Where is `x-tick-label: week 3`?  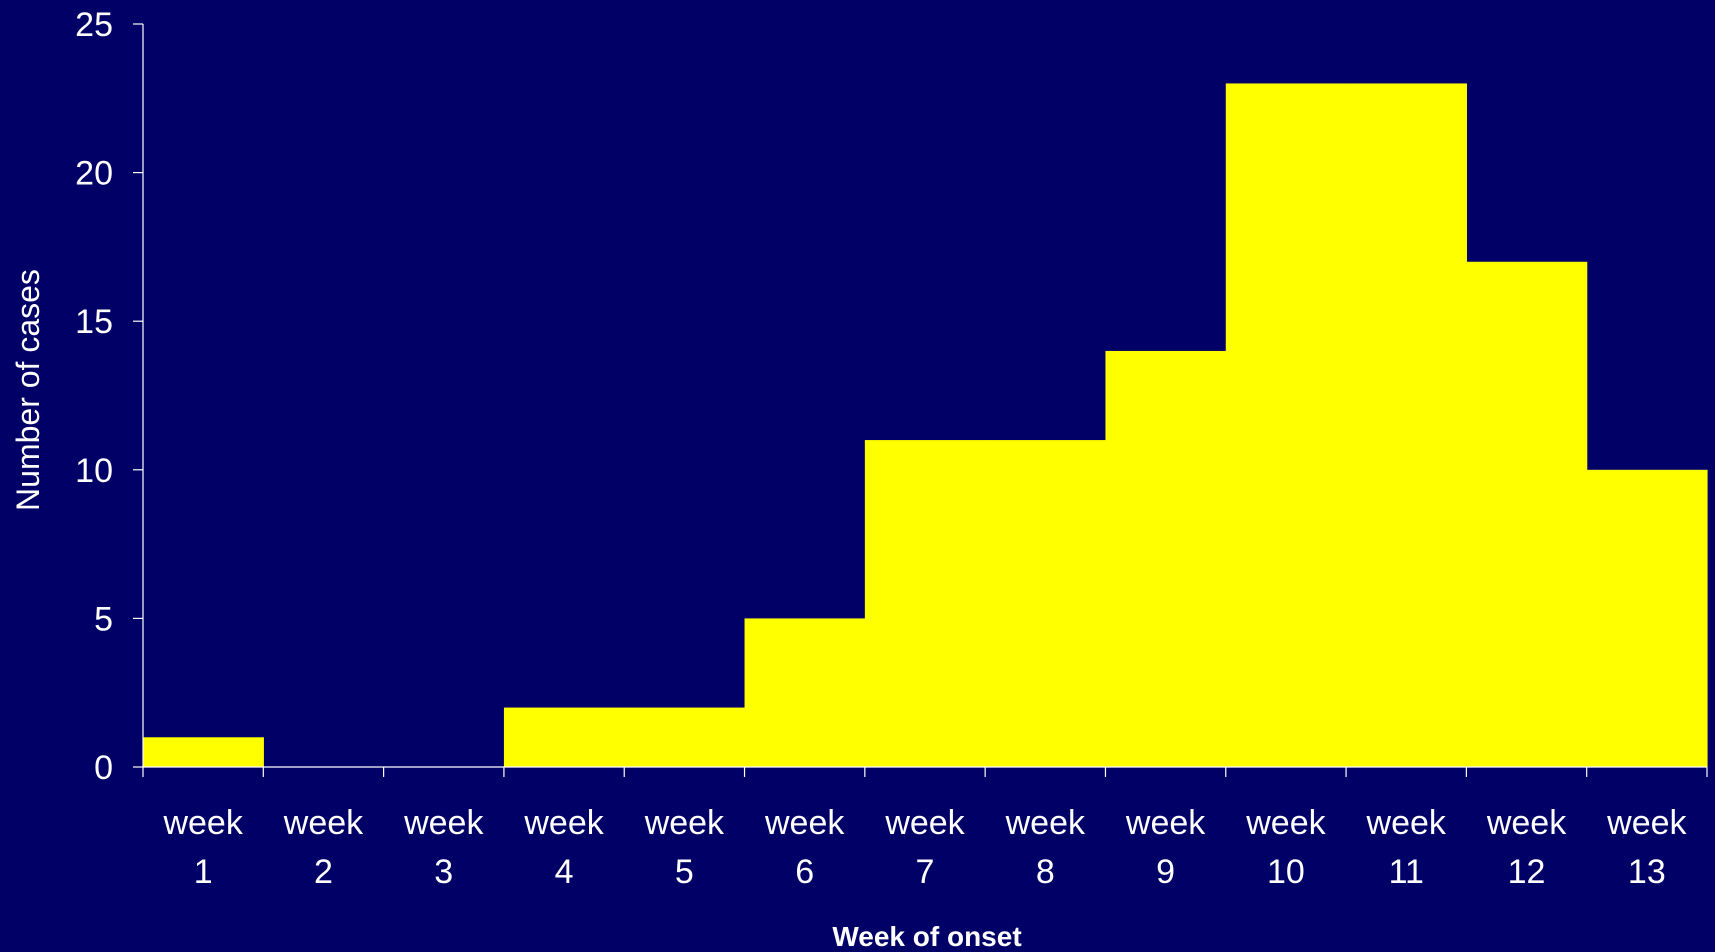 x-tick-label: week 3 is located at coordinates (443, 847).